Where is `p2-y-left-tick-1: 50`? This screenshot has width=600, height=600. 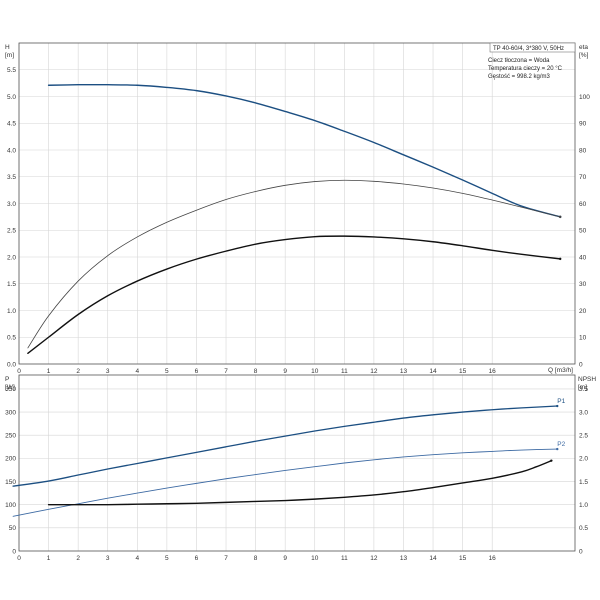
p2-y-left-tick-1: 50 is located at coordinates (13, 528).